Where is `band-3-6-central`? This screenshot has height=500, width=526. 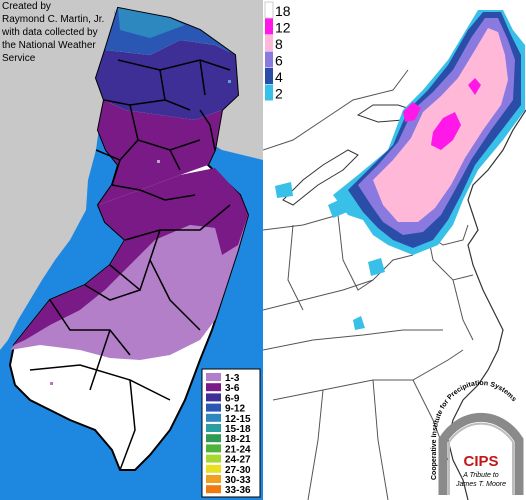
band-3-6-central is located at coordinates (160, 152).